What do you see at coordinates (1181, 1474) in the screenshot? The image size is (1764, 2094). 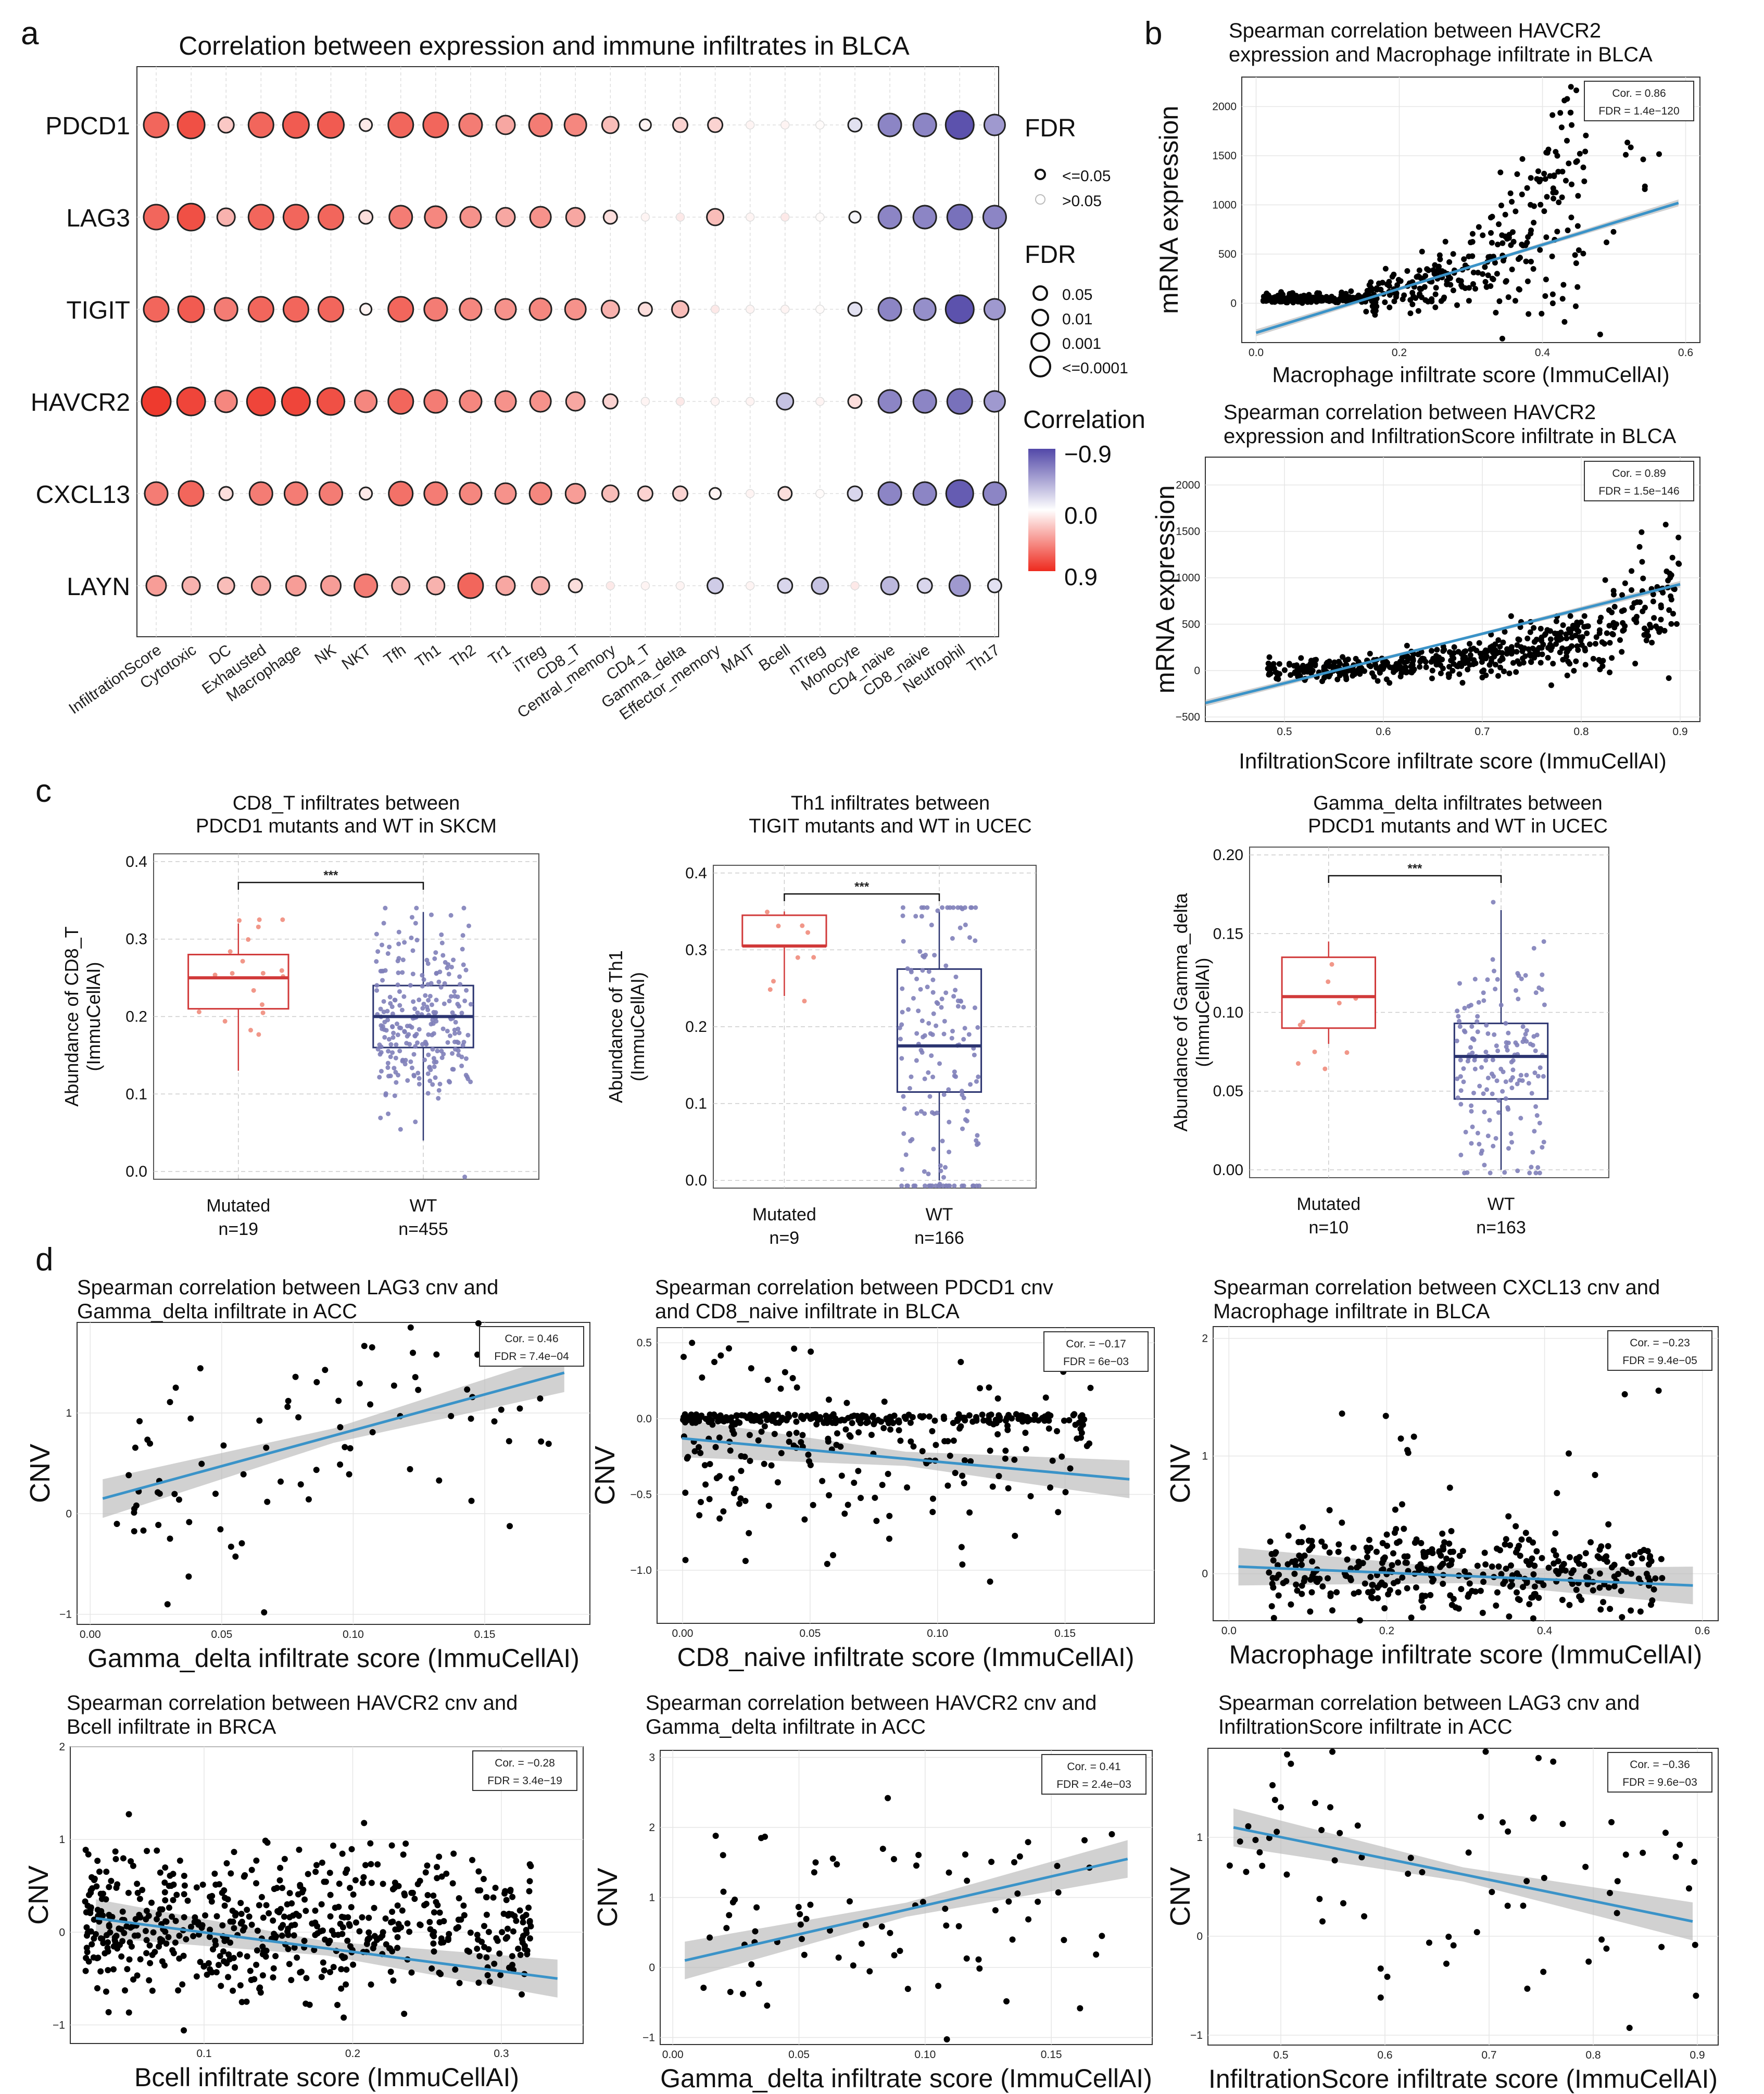 I see `y-axis-label: CNV` at bounding box center [1181, 1474].